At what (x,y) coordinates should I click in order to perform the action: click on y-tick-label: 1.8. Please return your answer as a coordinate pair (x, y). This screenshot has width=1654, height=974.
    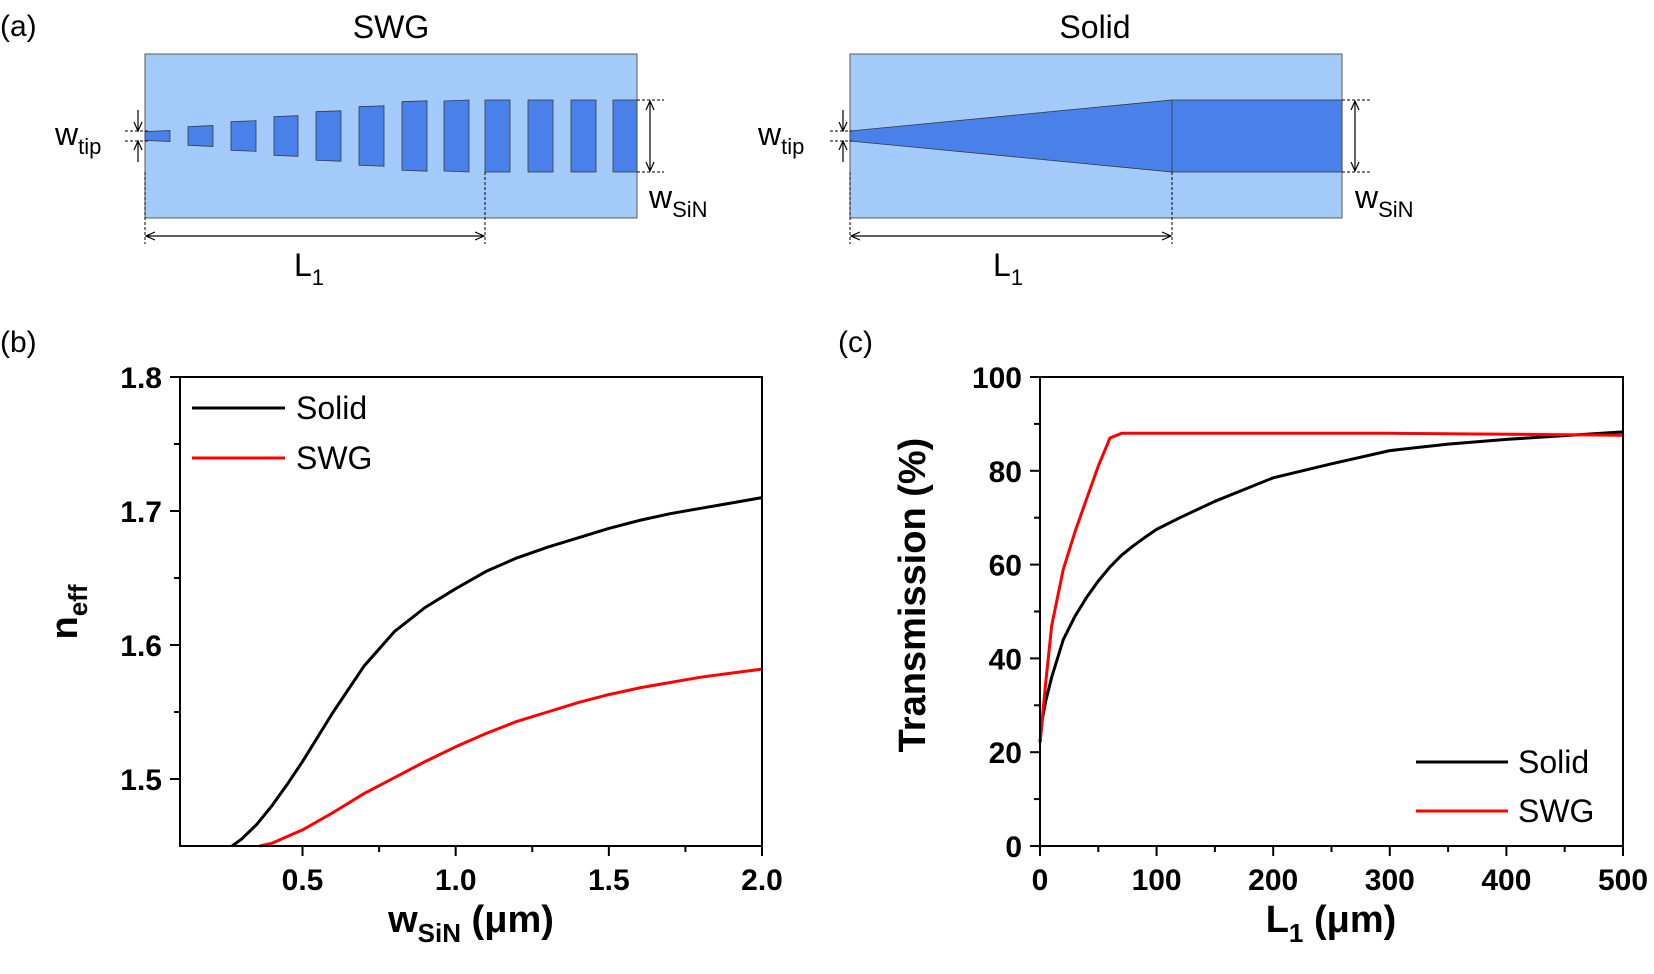
    Looking at the image, I should click on (141, 378).